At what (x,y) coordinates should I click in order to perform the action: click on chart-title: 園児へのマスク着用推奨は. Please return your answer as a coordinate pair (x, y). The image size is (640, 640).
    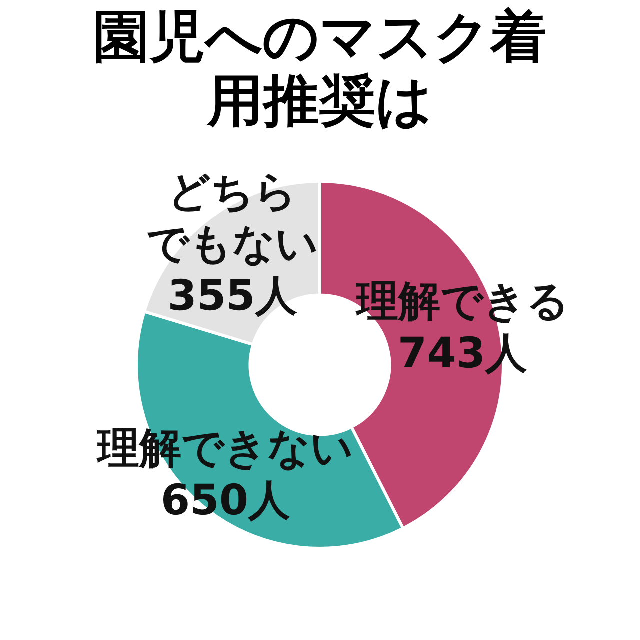
    Looking at the image, I should click on (320, 70).